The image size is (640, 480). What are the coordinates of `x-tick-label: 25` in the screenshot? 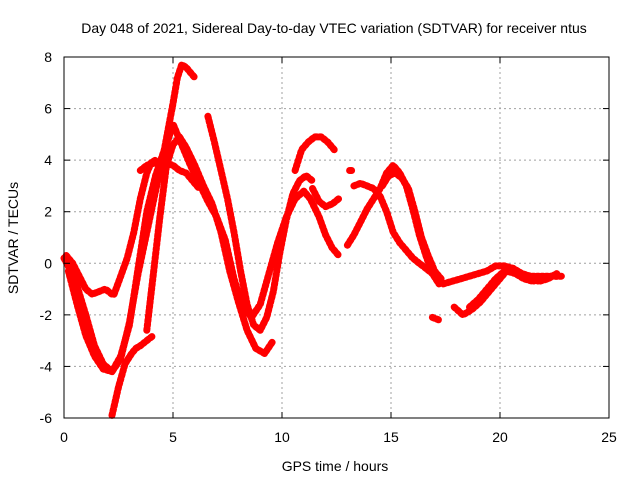 It's located at (609, 437).